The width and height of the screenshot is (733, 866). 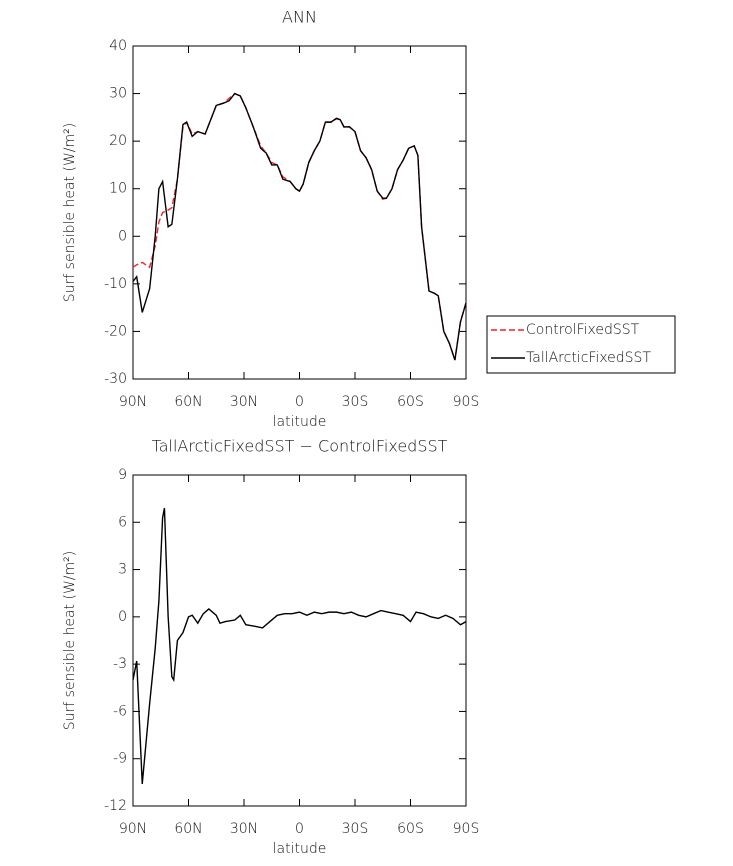 What do you see at coordinates (120, 759) in the screenshot?
I see `y-tick-label: -9` at bounding box center [120, 759].